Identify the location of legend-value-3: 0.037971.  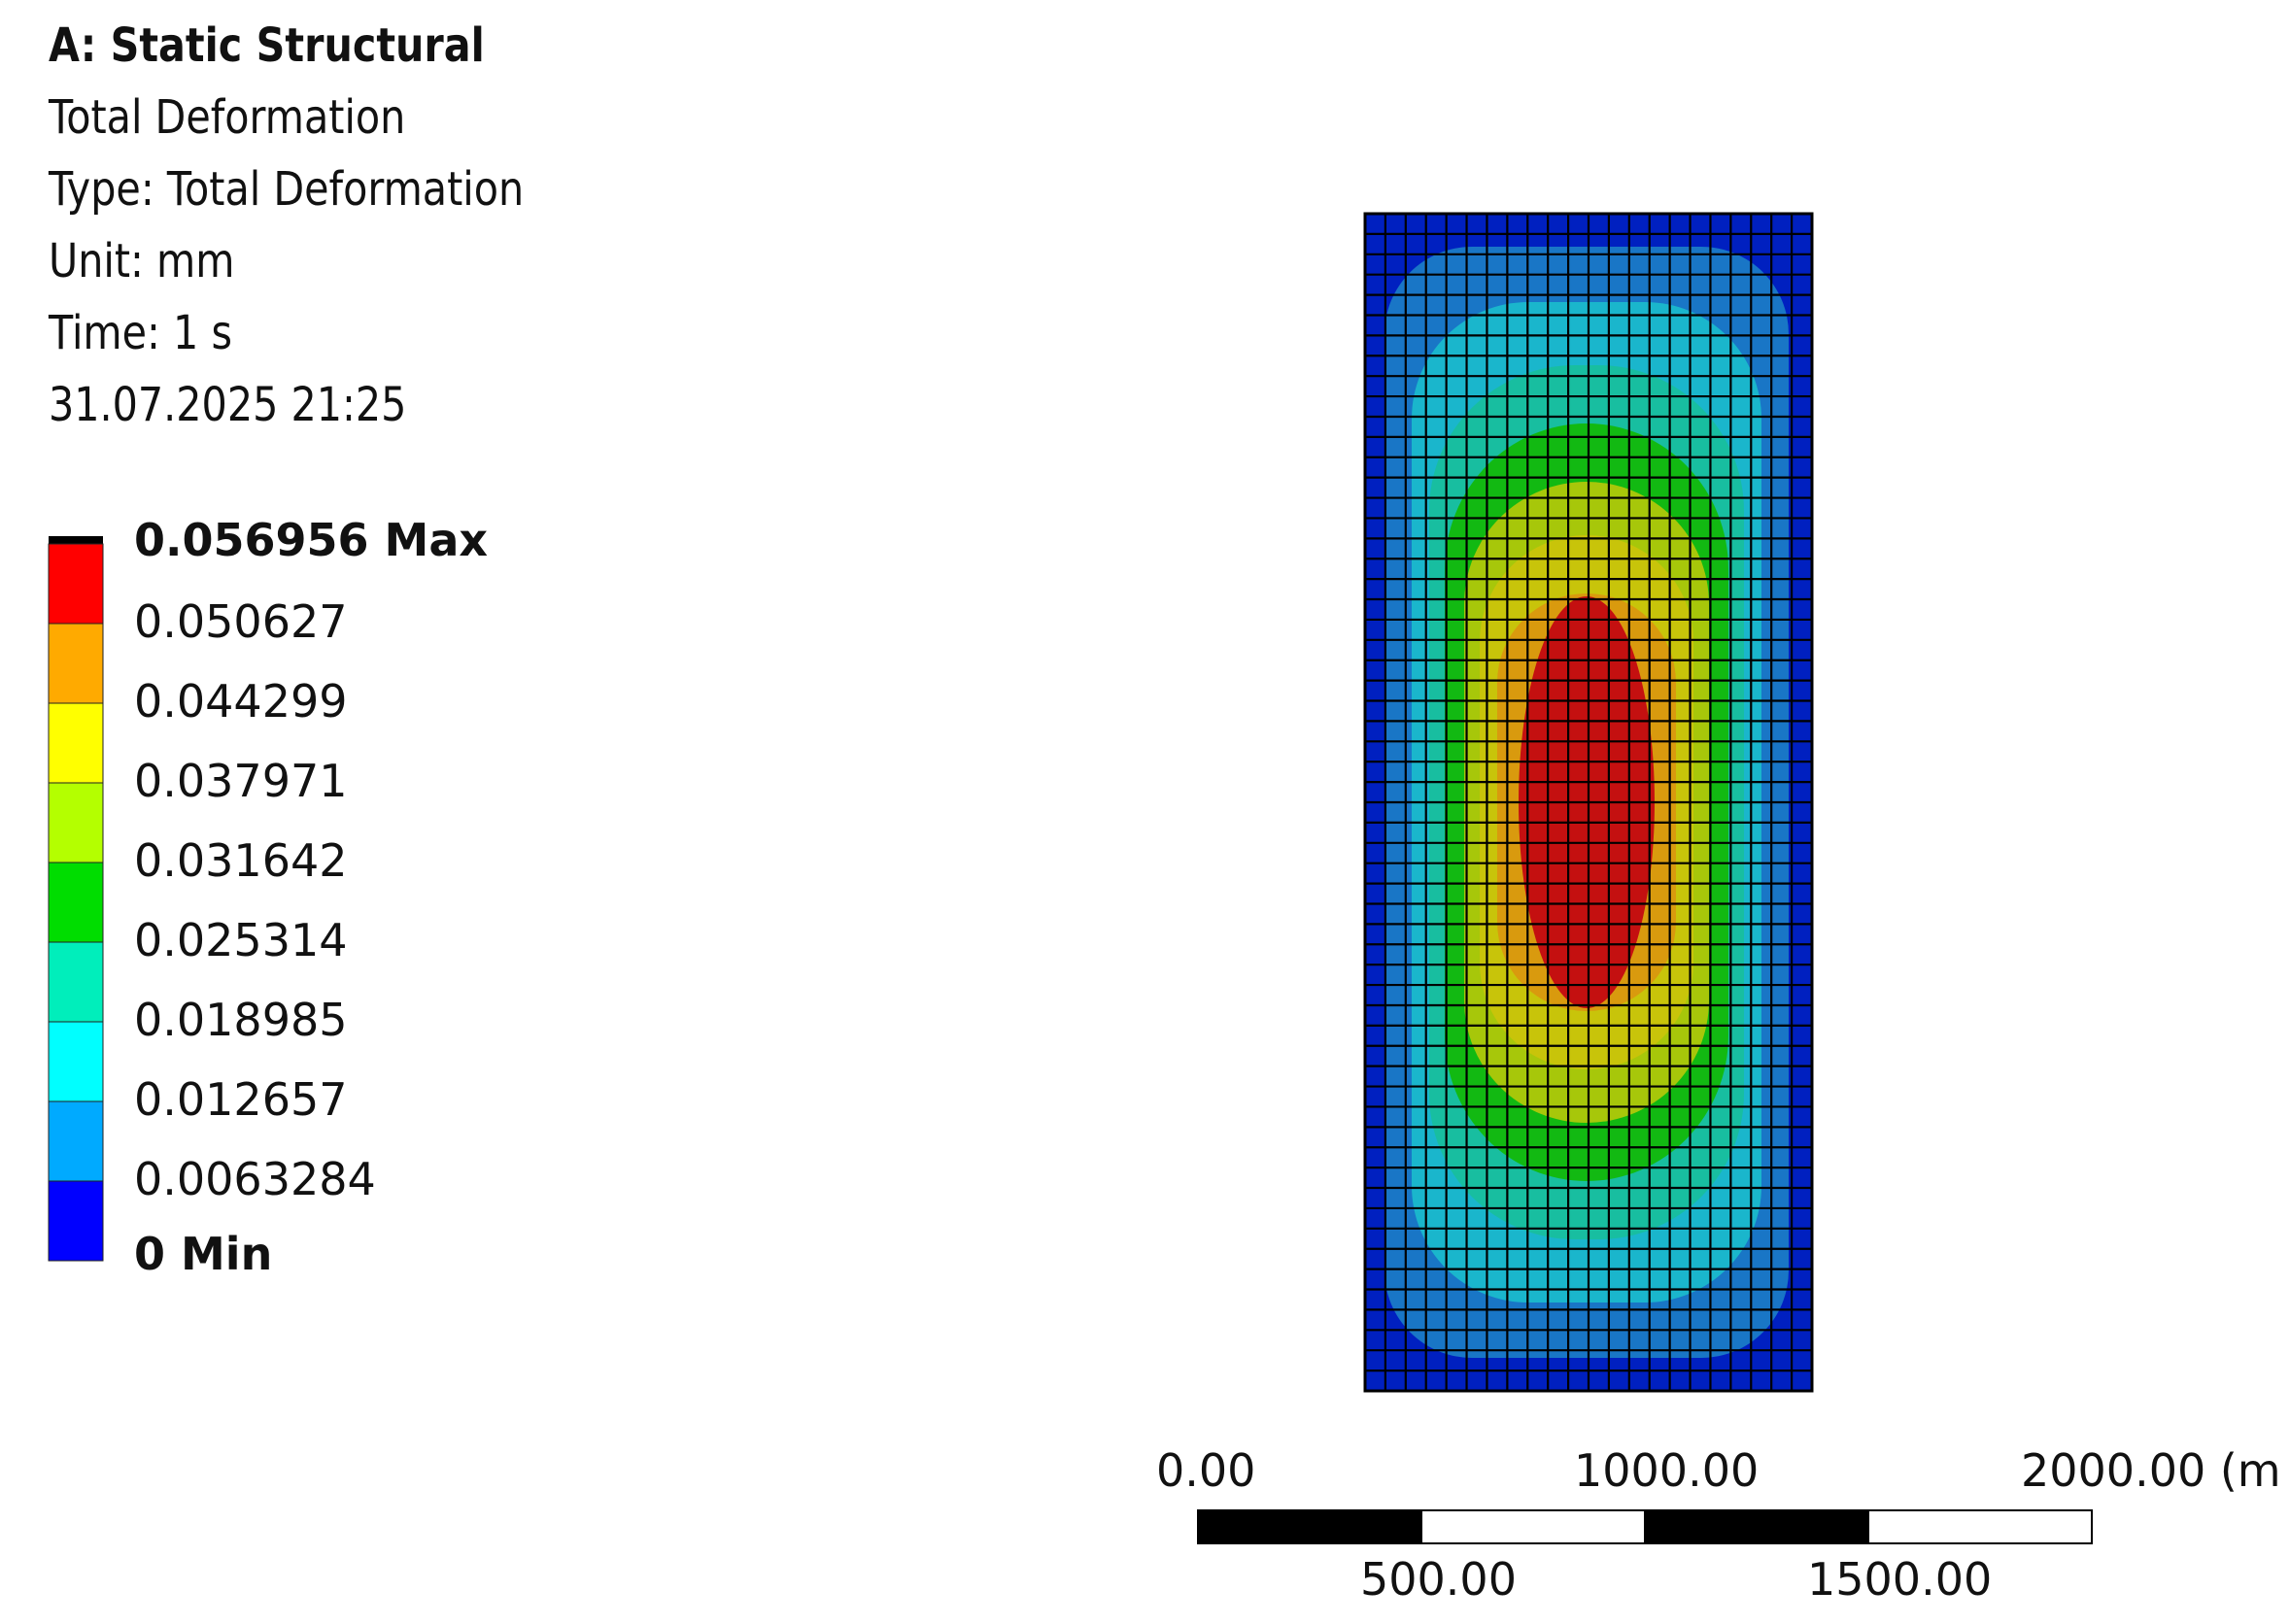
(241, 781).